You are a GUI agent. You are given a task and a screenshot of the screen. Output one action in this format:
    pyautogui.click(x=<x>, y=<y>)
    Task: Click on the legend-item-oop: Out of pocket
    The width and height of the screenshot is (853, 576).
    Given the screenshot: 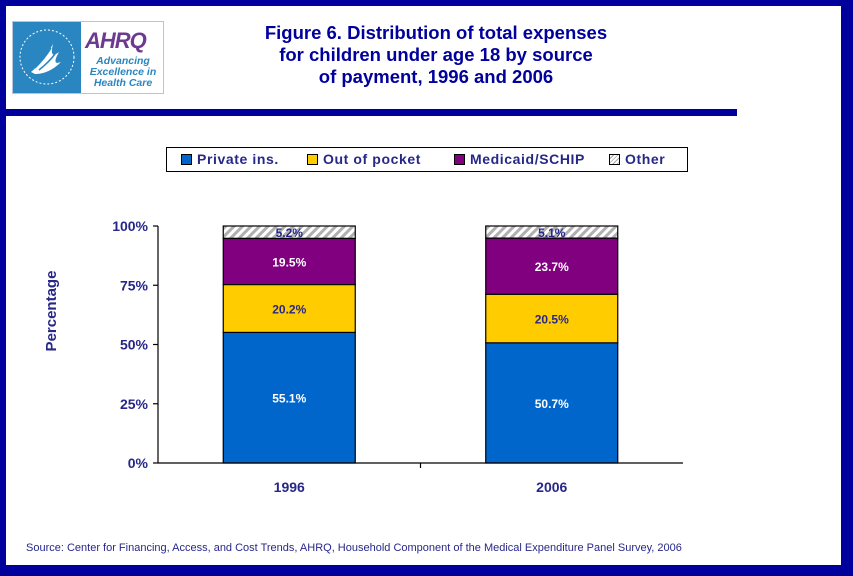 What is the action you would take?
    pyautogui.click(x=364, y=159)
    